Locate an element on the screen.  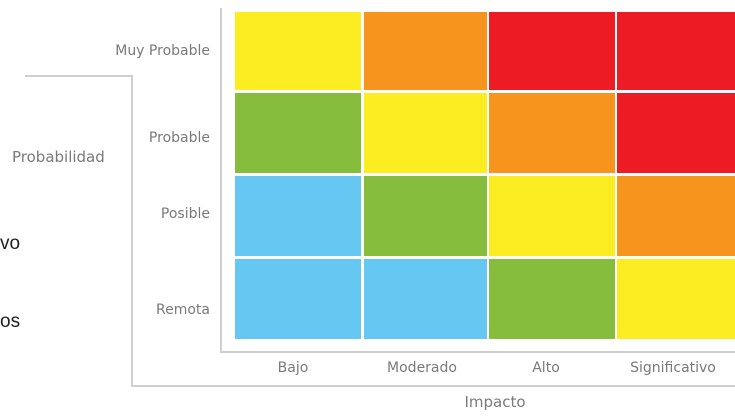
row-label-muy-probable: Muy Probable is located at coordinates (162, 51).